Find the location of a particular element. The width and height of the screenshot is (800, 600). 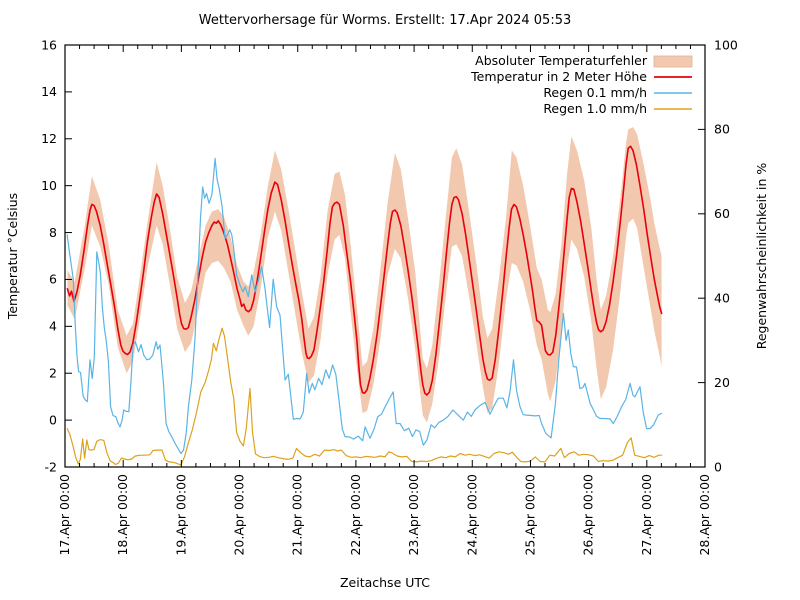

y-left-tick-label: 0 is located at coordinates (53, 419).